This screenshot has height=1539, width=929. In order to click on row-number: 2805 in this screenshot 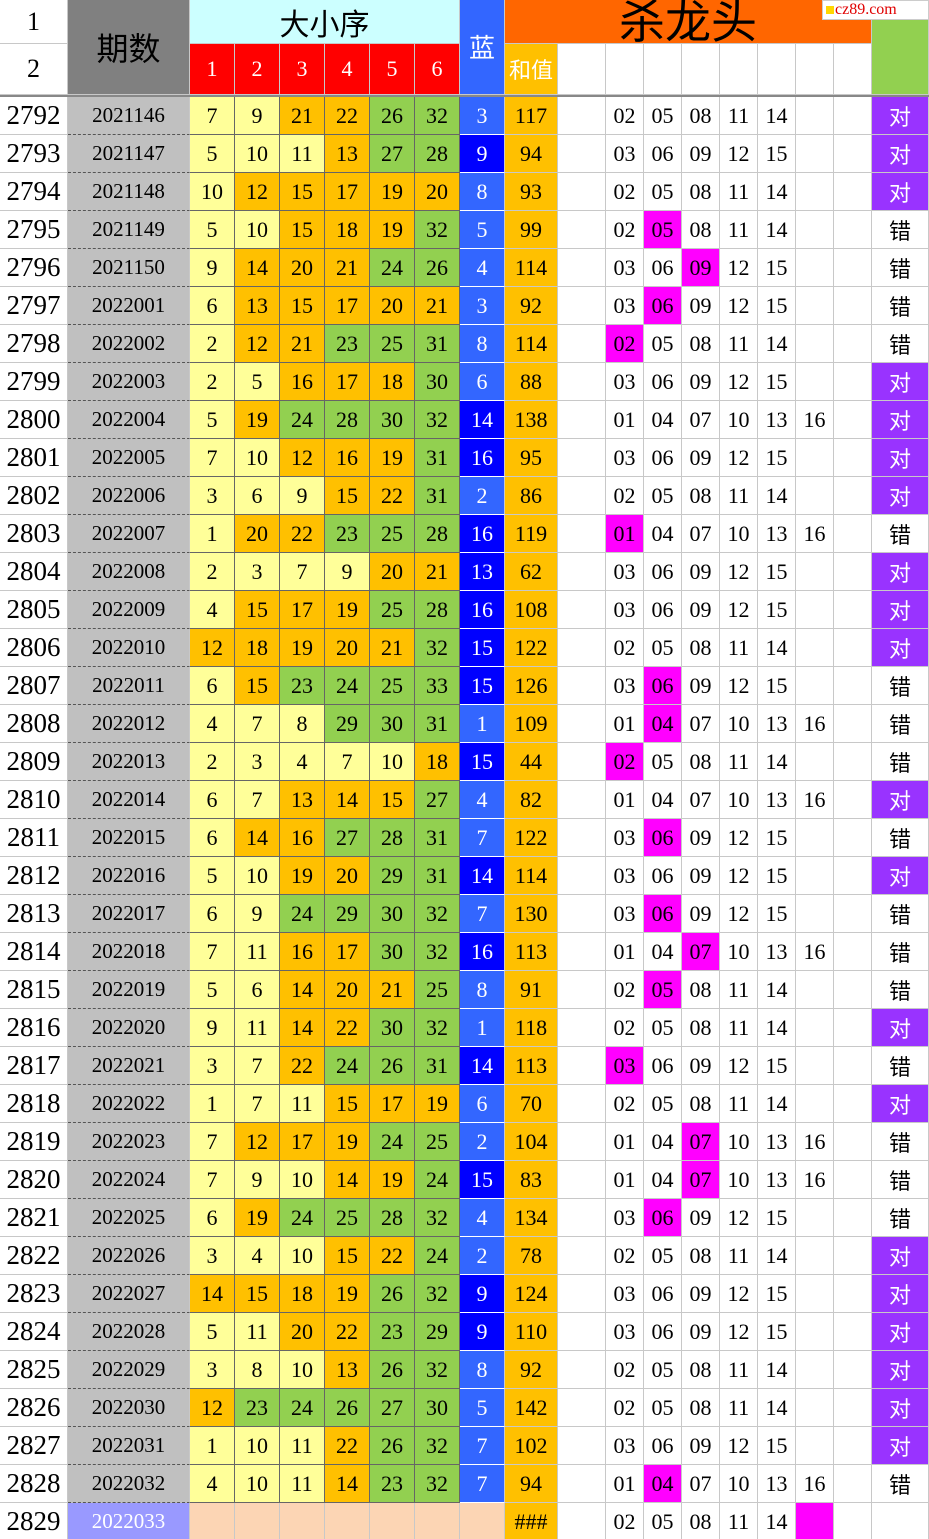, I will do `click(34, 610)`.